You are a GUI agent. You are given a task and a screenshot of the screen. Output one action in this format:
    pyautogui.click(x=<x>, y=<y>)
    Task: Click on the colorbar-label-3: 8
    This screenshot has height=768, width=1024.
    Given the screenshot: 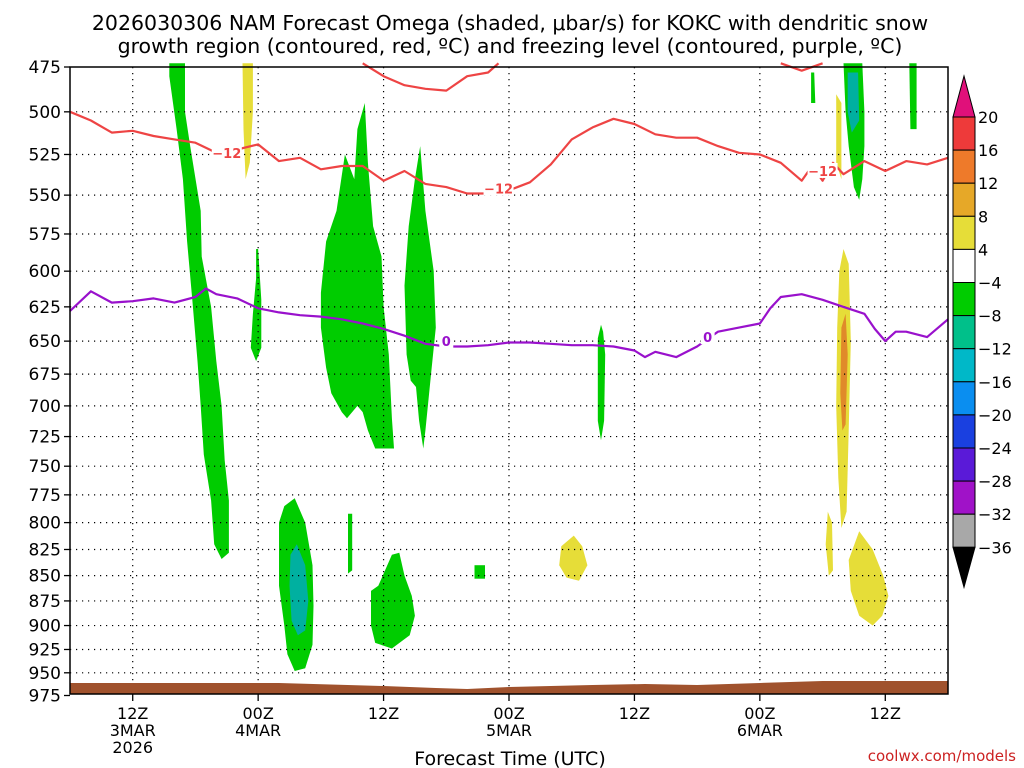 What is the action you would take?
    pyautogui.click(x=983, y=216)
    